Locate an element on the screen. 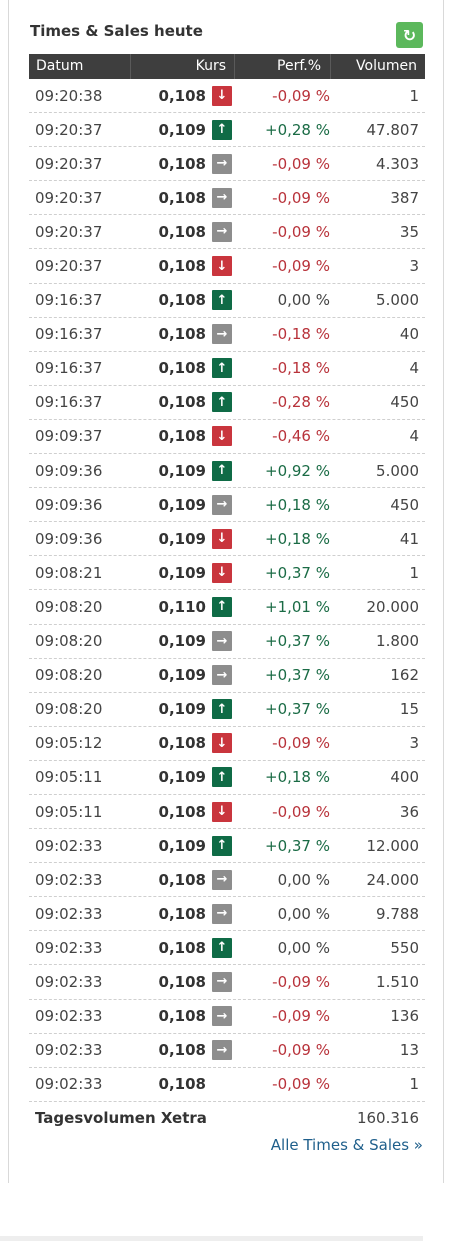 The image size is (463, 1241). table-row: 09:20:37 0,108 ↓ -0,09 % 3 is located at coordinates (227, 266).